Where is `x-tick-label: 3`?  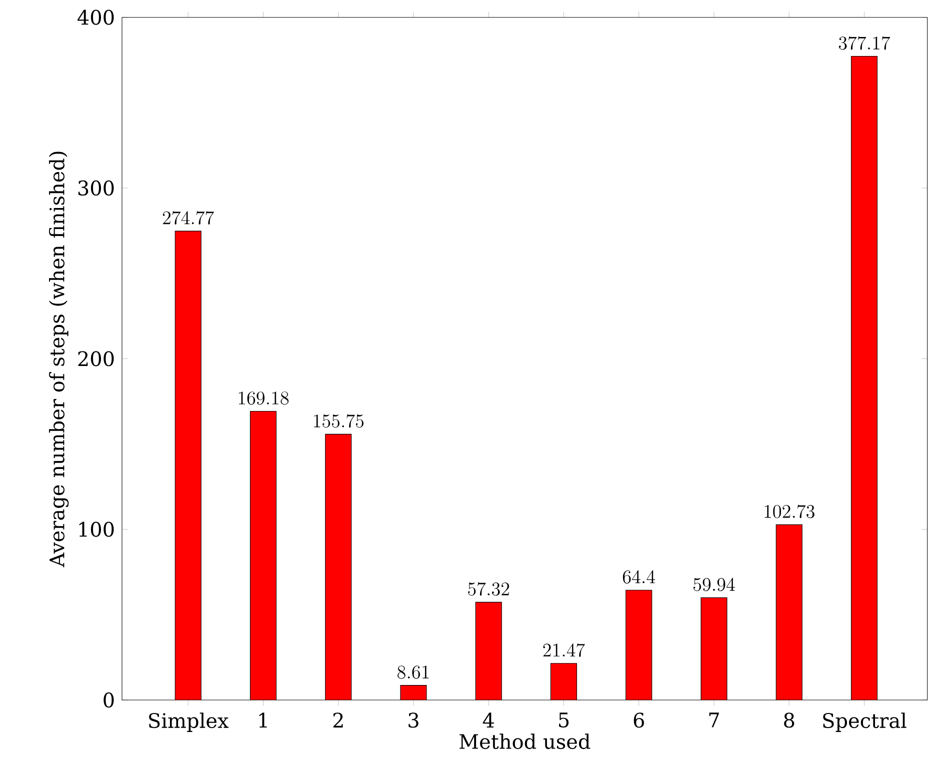
x-tick-label: 3 is located at coordinates (413, 720).